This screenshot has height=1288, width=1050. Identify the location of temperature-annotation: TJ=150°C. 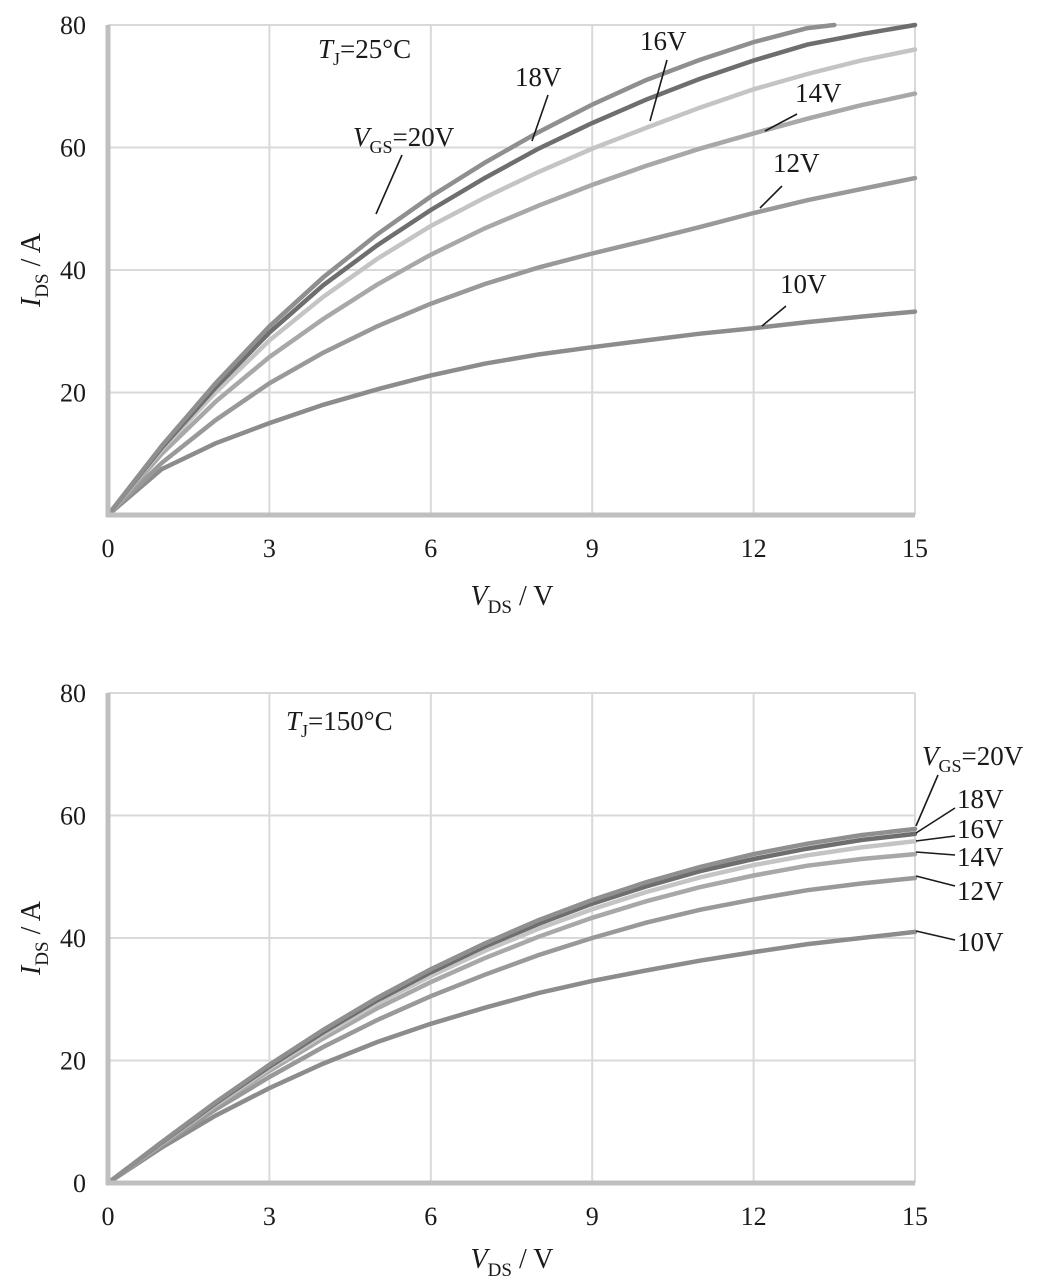
(339, 723).